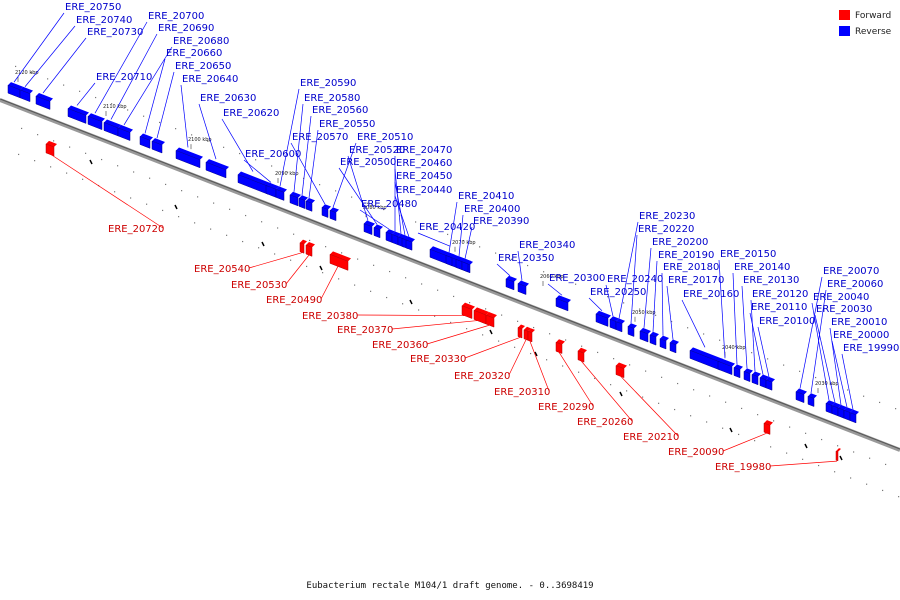 This screenshot has height=600, width=900. I want to click on gene-label: ERE_20570, so click(320, 137).